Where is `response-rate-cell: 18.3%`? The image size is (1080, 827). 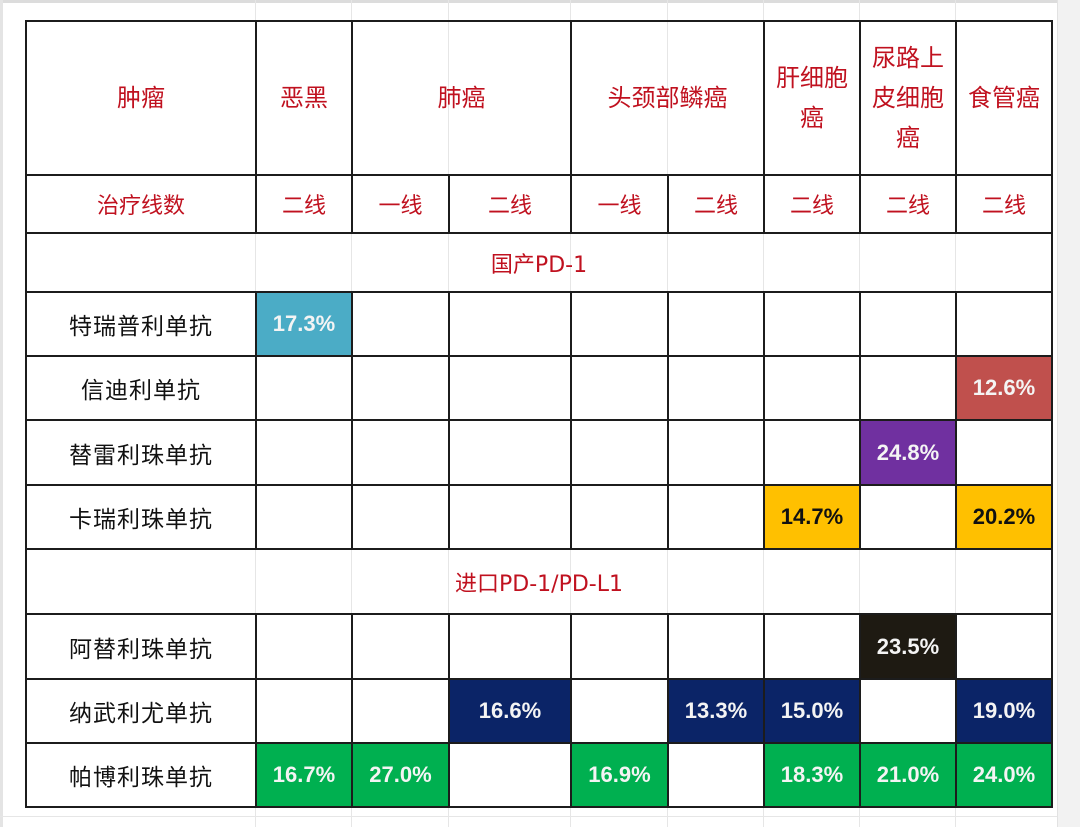
response-rate-cell: 18.3% is located at coordinates (812, 775).